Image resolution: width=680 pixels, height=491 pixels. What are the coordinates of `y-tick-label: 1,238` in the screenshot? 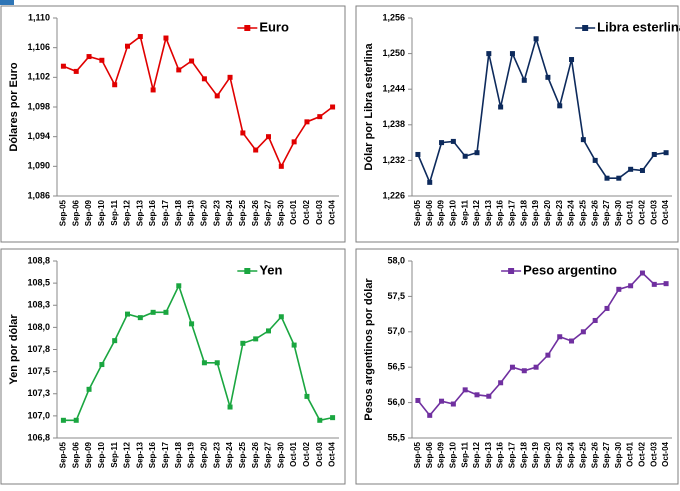 It's located at (393, 124).